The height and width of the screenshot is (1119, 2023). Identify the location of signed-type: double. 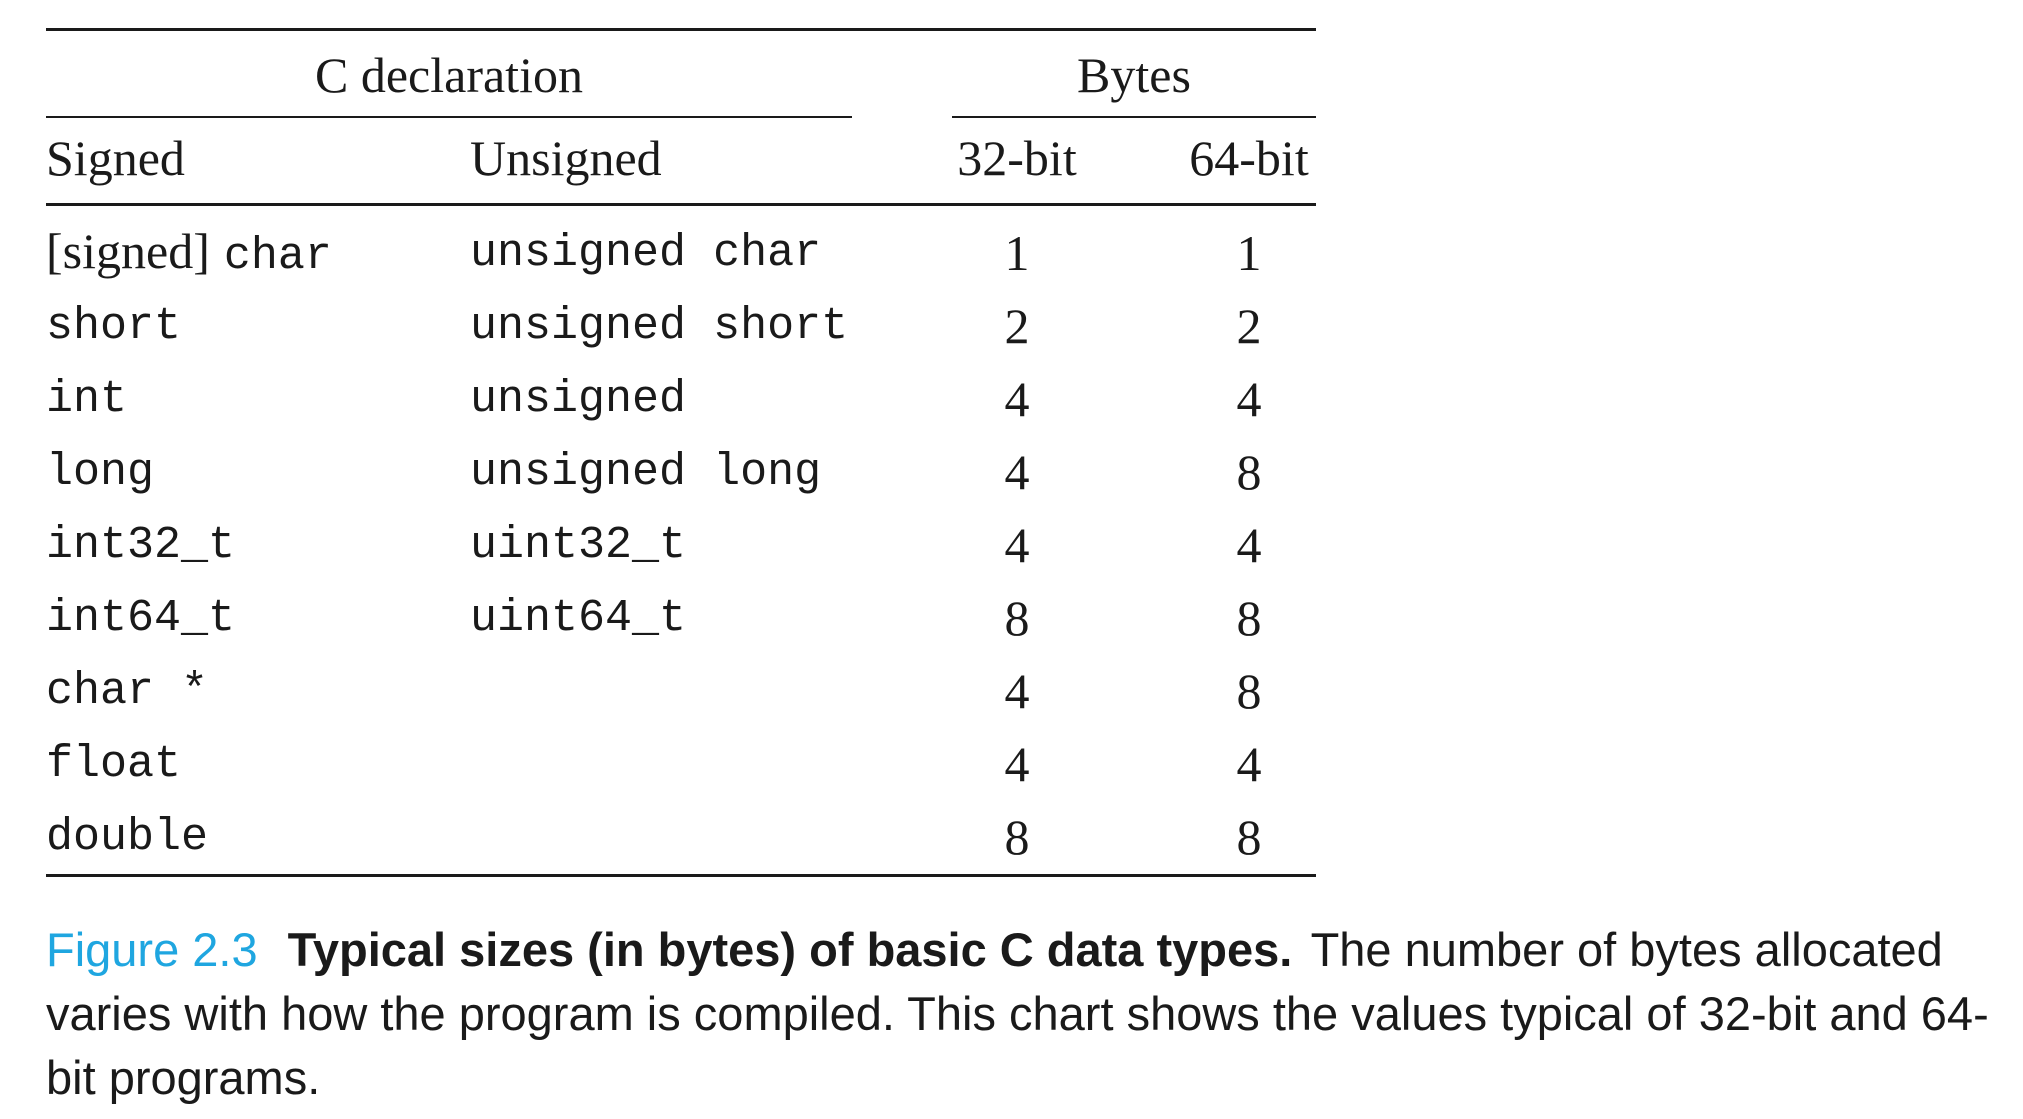
(127, 837).